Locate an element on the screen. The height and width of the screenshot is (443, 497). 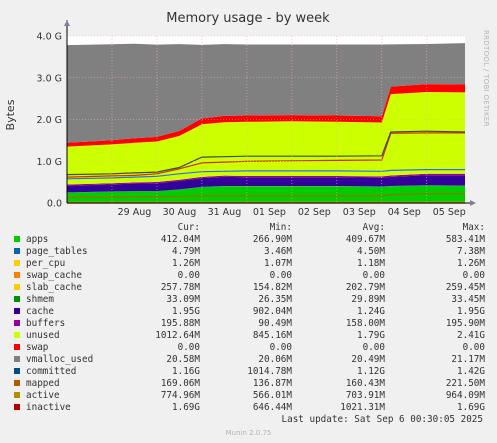
legend-cur-value: 0.00 is located at coordinates (188, 275).